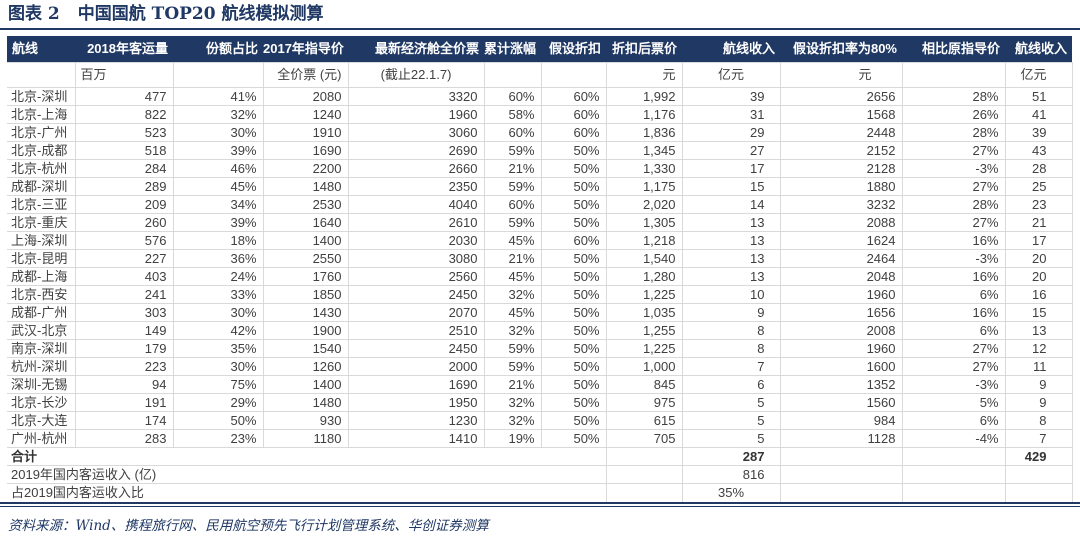 The width and height of the screenshot is (1080, 557). Describe the element at coordinates (1038, 420) in the screenshot. I see `cell-route-revenue-80pct: 8` at that location.